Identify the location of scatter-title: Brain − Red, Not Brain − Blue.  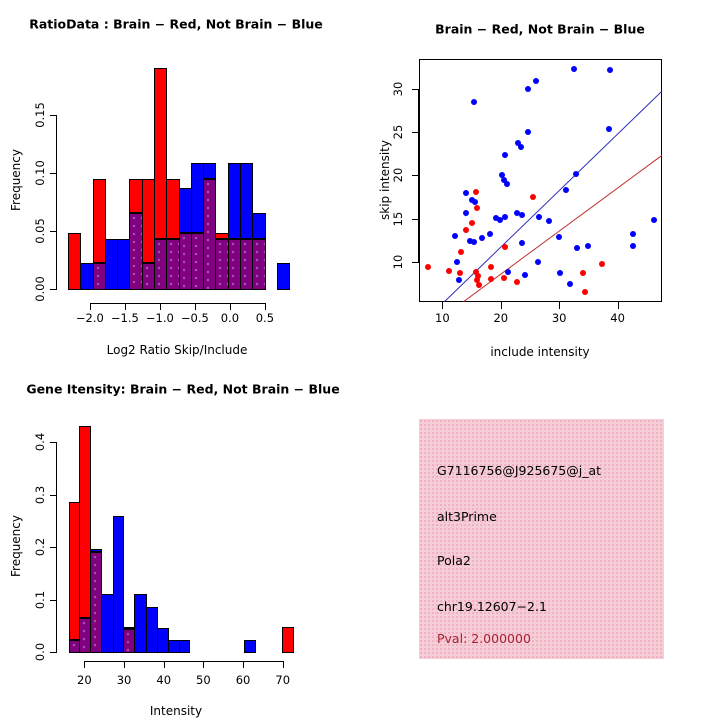
(540, 29).